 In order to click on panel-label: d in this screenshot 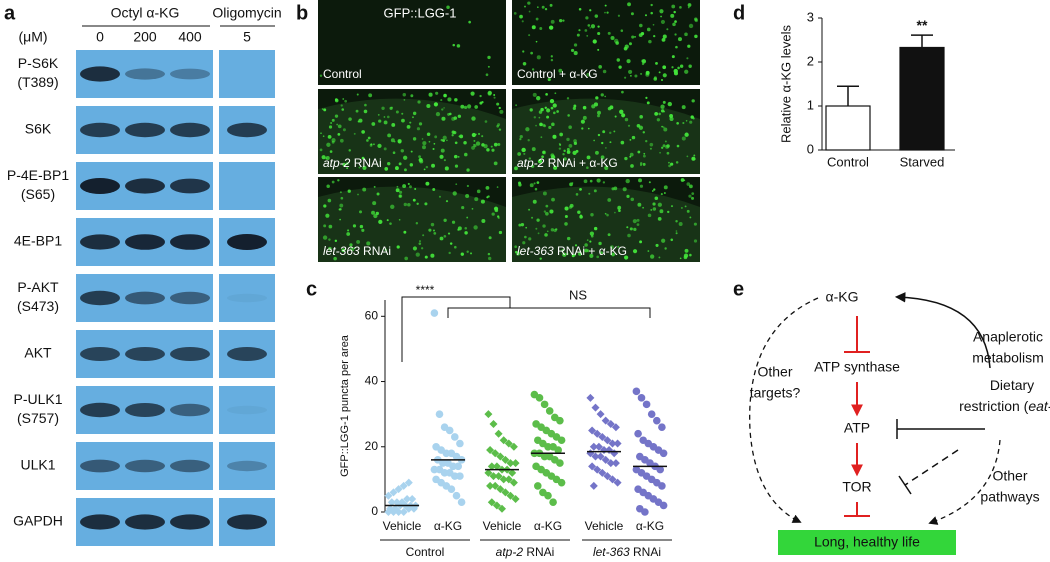, I will do `click(739, 13)`.